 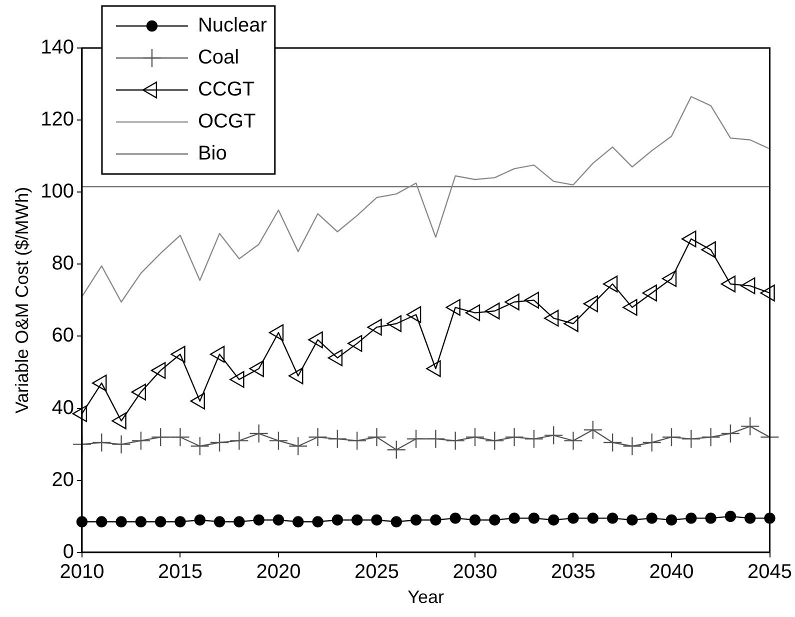 I want to click on y-tick-label: 20, so click(x=63, y=479).